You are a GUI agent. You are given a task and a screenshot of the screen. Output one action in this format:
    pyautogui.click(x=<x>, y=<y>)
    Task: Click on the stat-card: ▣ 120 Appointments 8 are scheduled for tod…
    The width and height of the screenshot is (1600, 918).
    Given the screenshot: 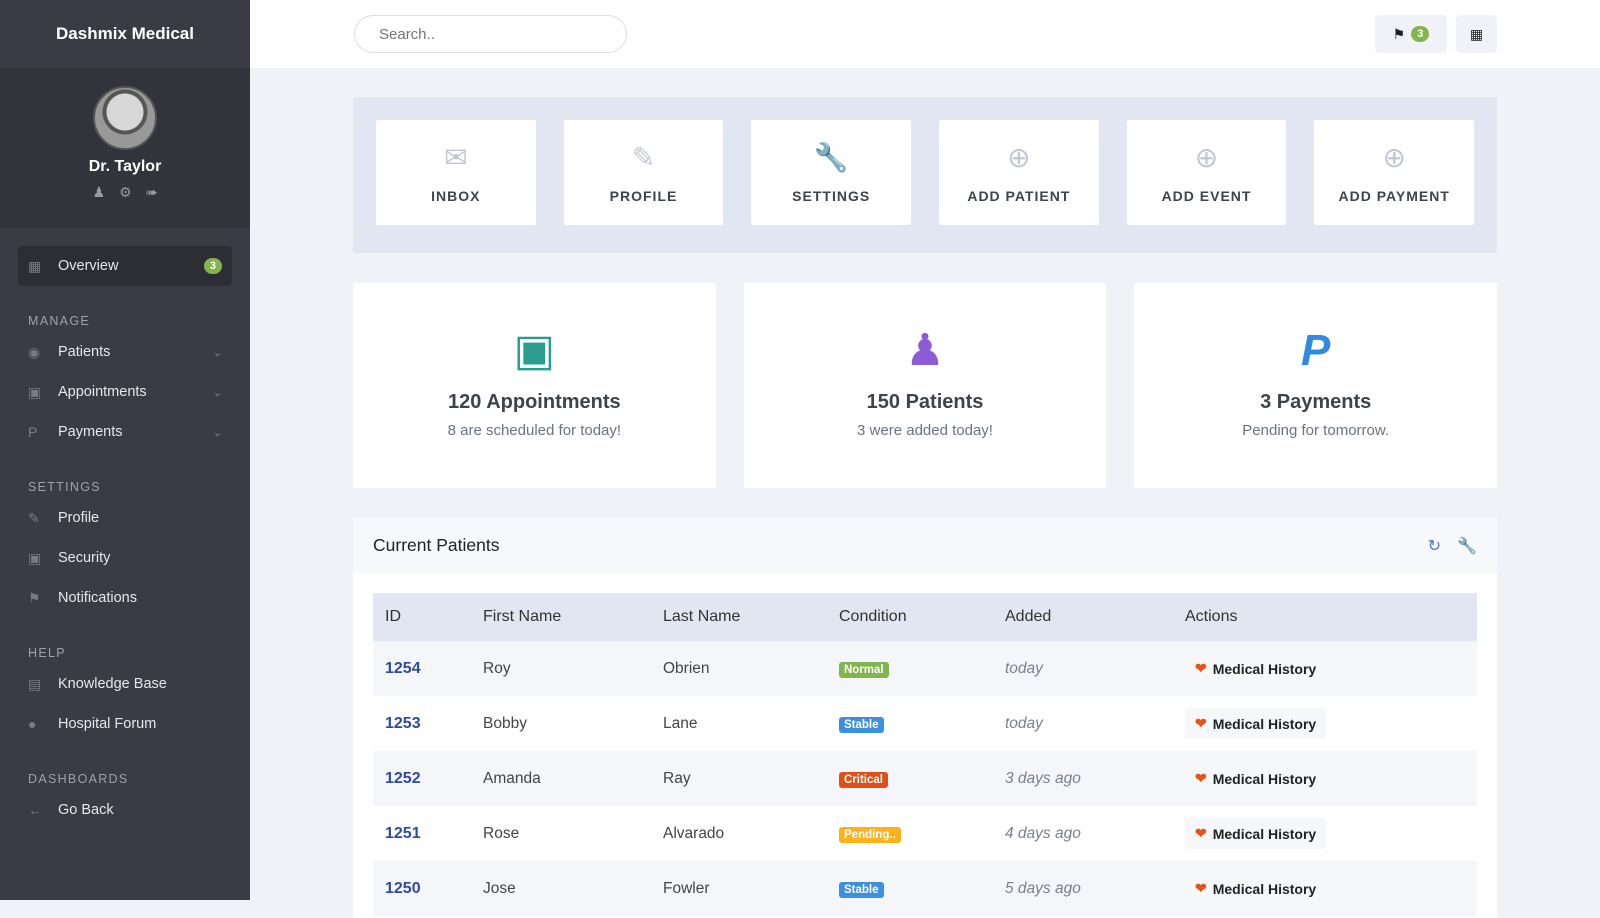 What is the action you would take?
    pyautogui.click(x=534, y=385)
    